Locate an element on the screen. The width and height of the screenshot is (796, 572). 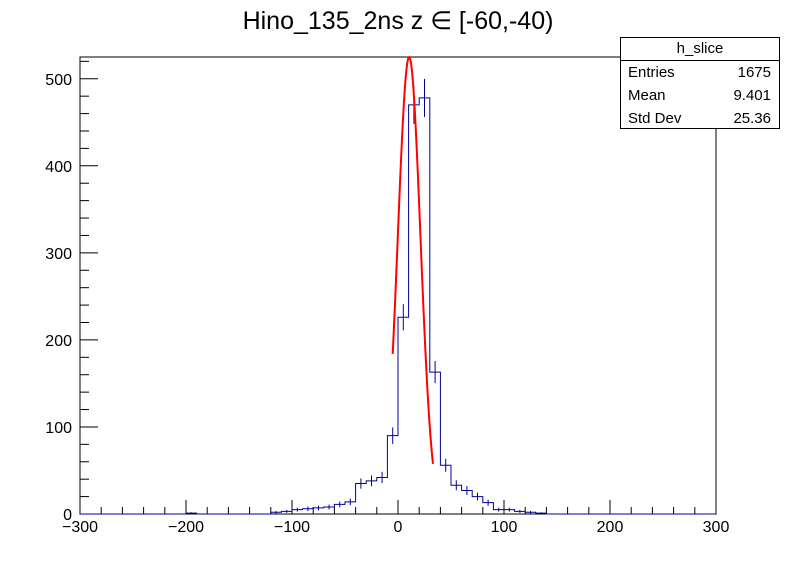
y-tick-label: 500 is located at coordinates (58, 80).